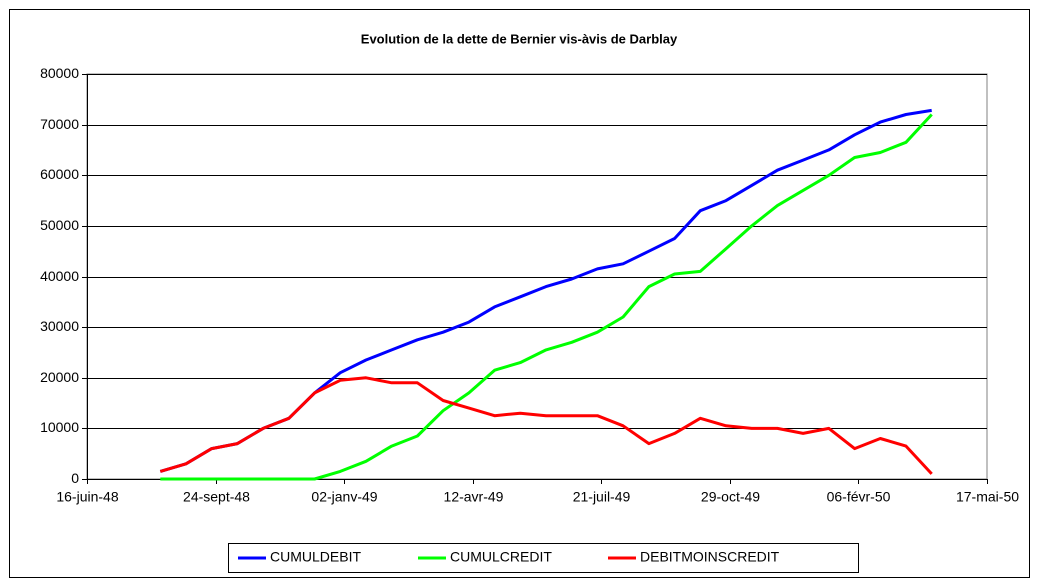 The width and height of the screenshot is (1038, 581). I want to click on x-tick-label: 12-avr-49, so click(474, 497).